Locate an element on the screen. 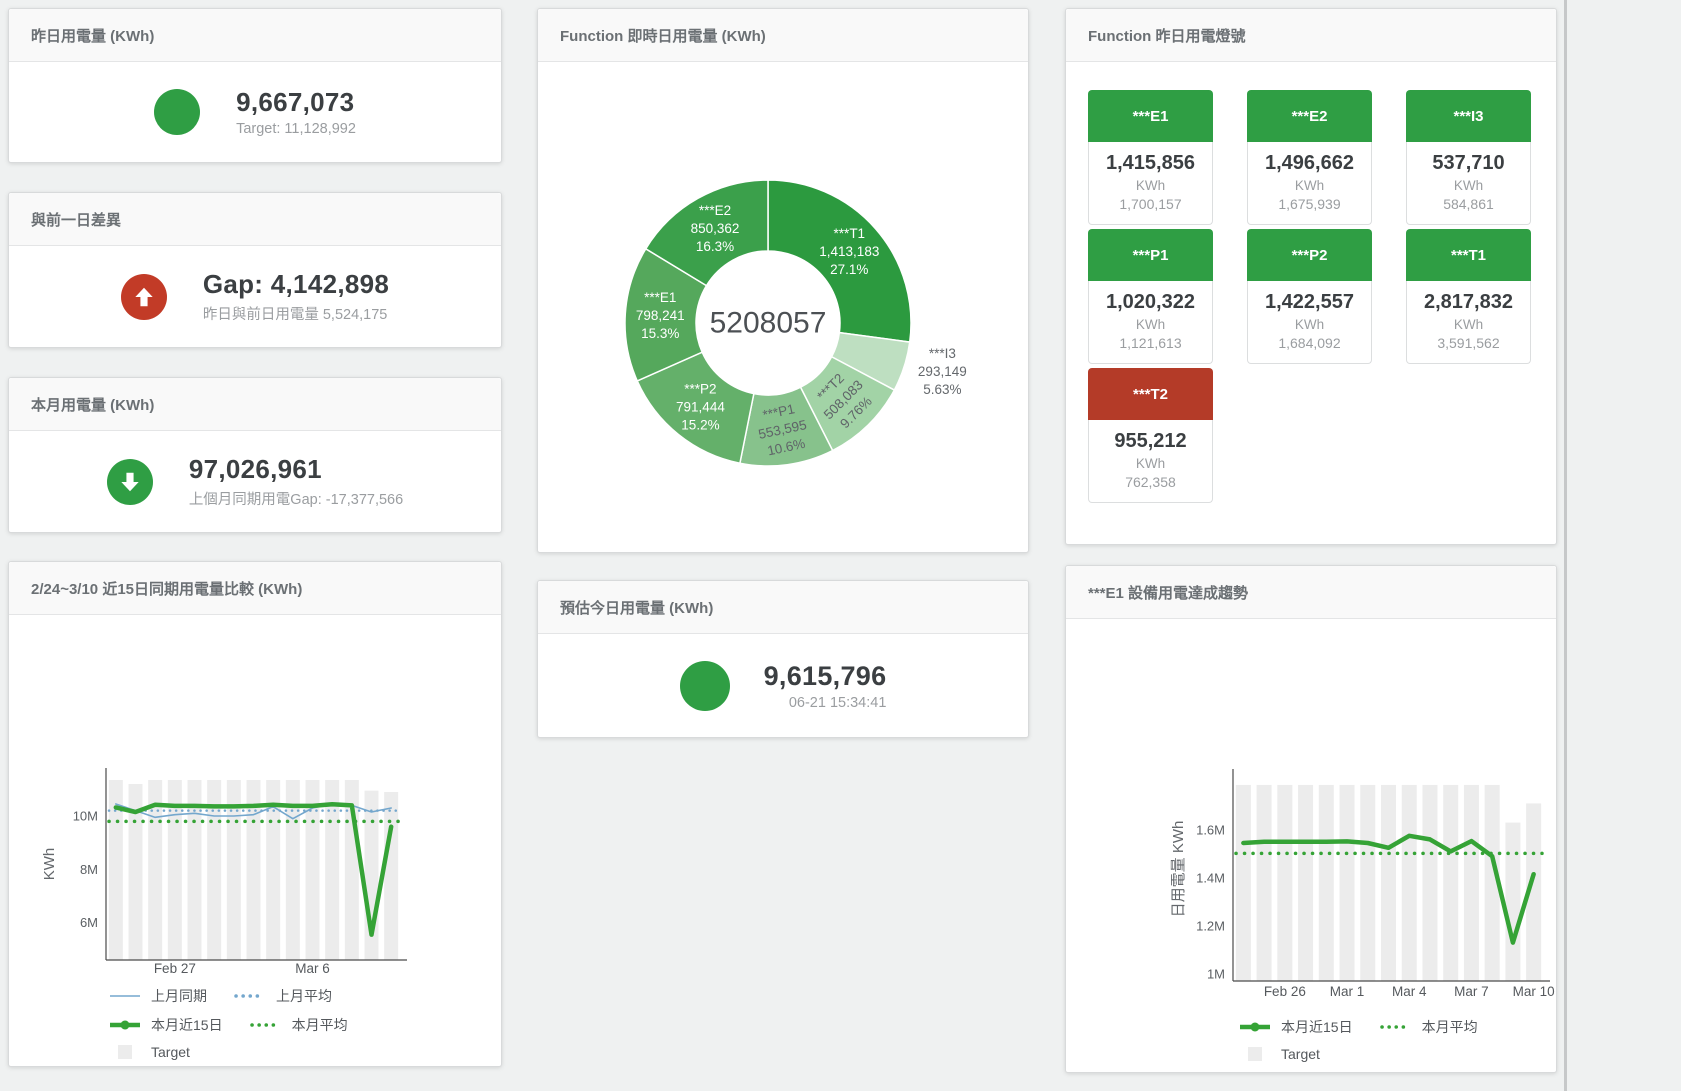 This screenshot has width=1681, height=1091. stat-target: Target: 11,128,992 is located at coordinates (296, 129).